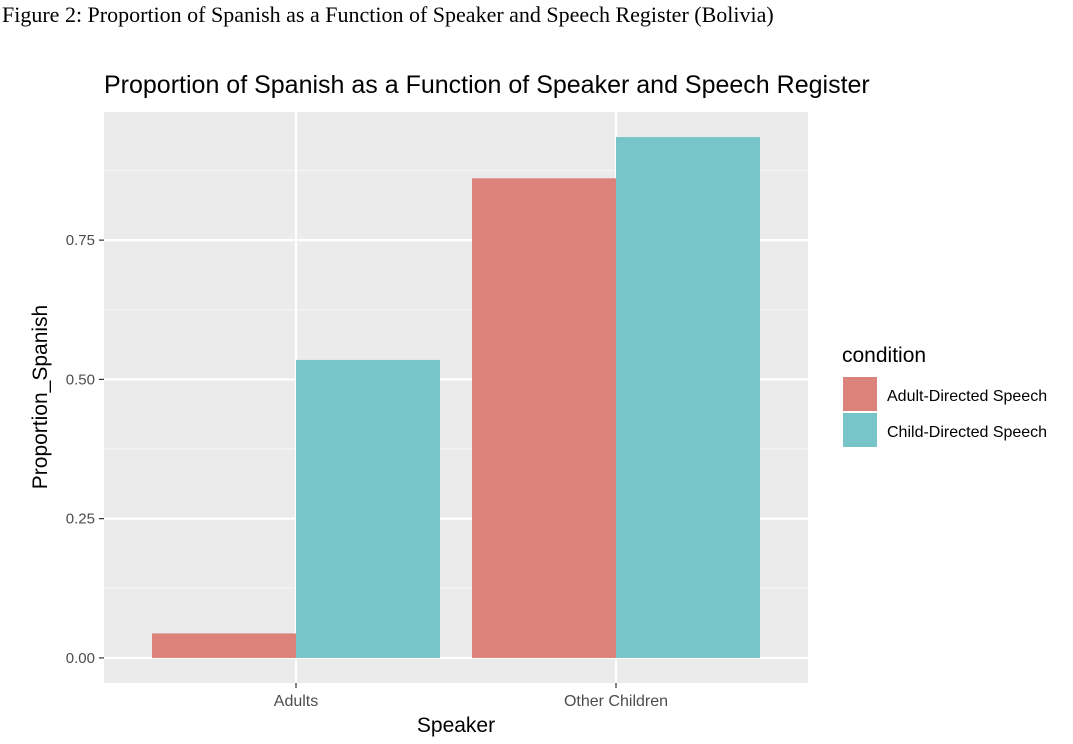 The width and height of the screenshot is (1073, 744). I want to click on legend-label: Child-Directed Speech, so click(967, 432).